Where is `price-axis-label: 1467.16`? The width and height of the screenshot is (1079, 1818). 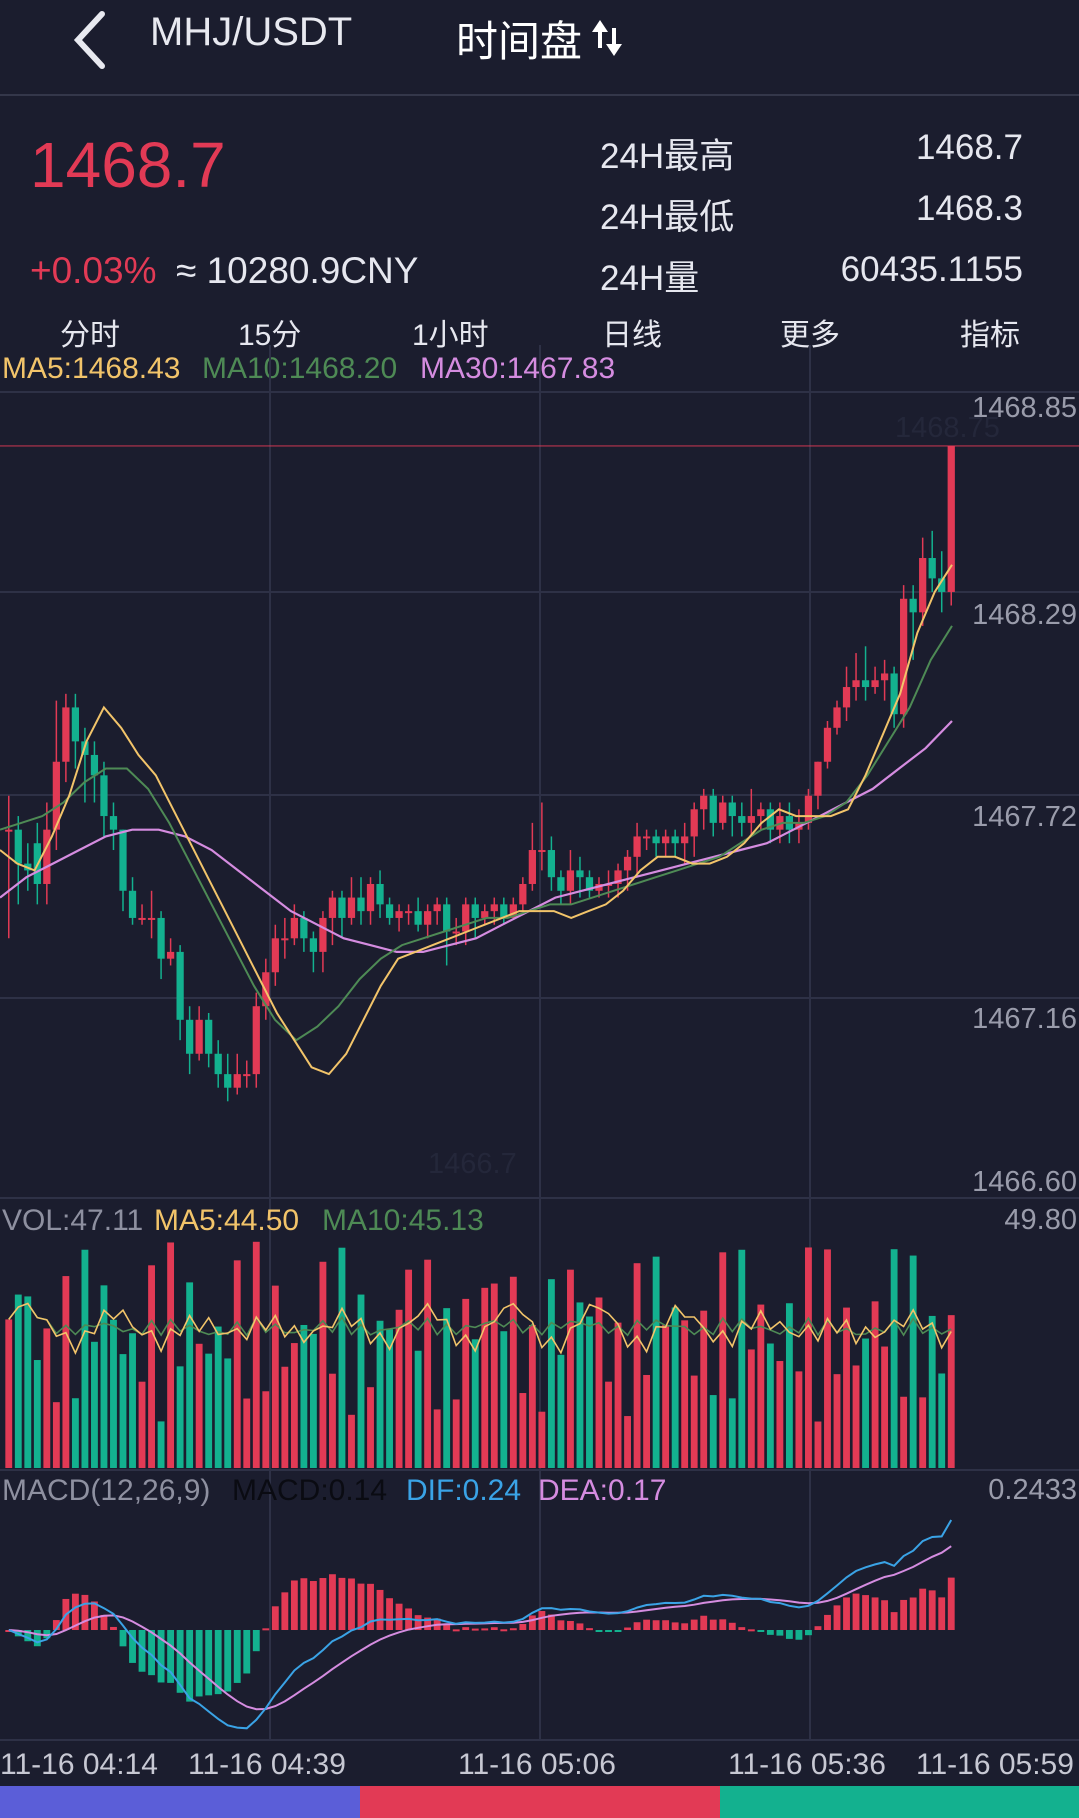
price-axis-label: 1467.16 is located at coordinates (1024, 1019).